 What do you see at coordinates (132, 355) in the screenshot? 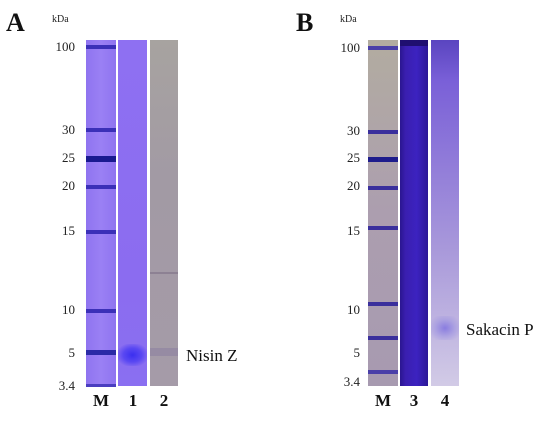
I see `nisin-z-band` at bounding box center [132, 355].